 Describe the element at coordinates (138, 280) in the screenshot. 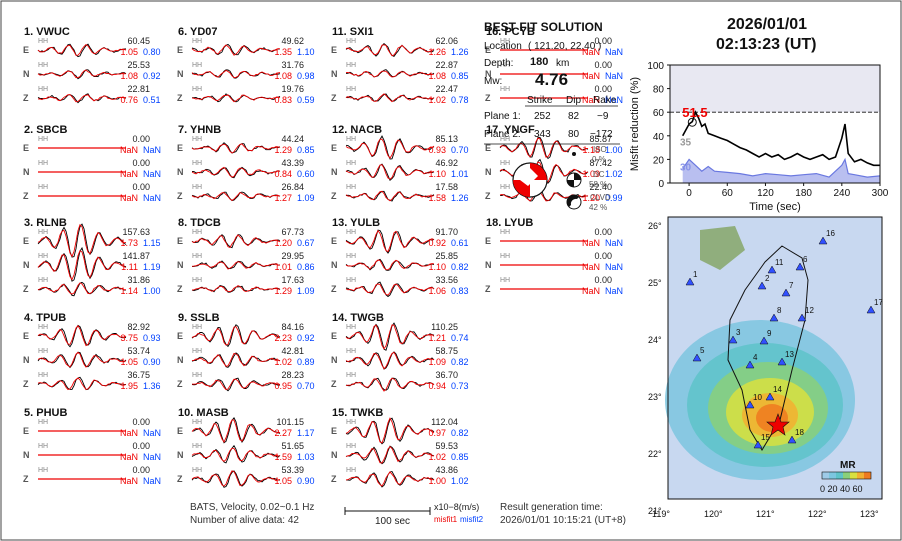

I see `peak-amplitude: 31.86` at that location.